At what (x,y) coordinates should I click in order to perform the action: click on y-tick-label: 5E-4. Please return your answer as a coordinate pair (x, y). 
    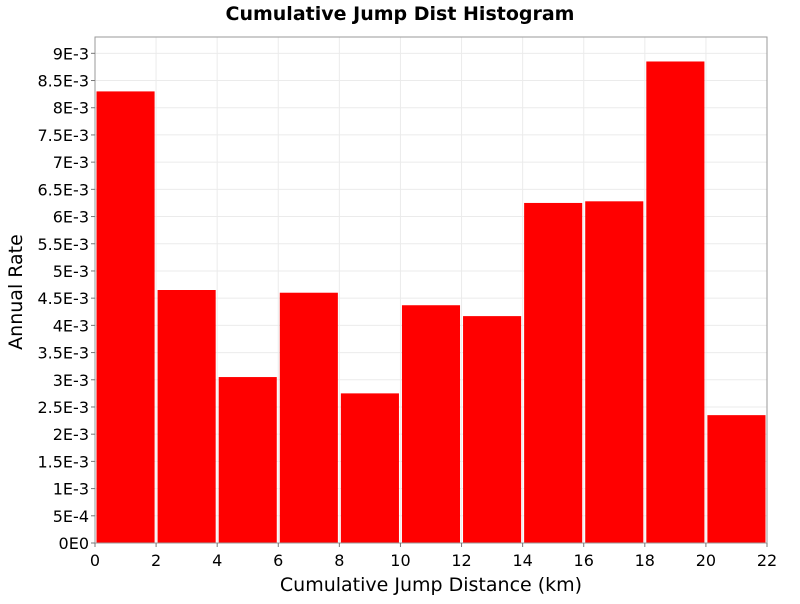
    Looking at the image, I should click on (71, 516).